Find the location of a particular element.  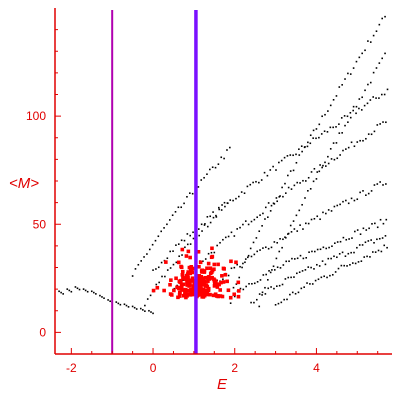

y-tick-label: 100 is located at coordinates (36, 116).